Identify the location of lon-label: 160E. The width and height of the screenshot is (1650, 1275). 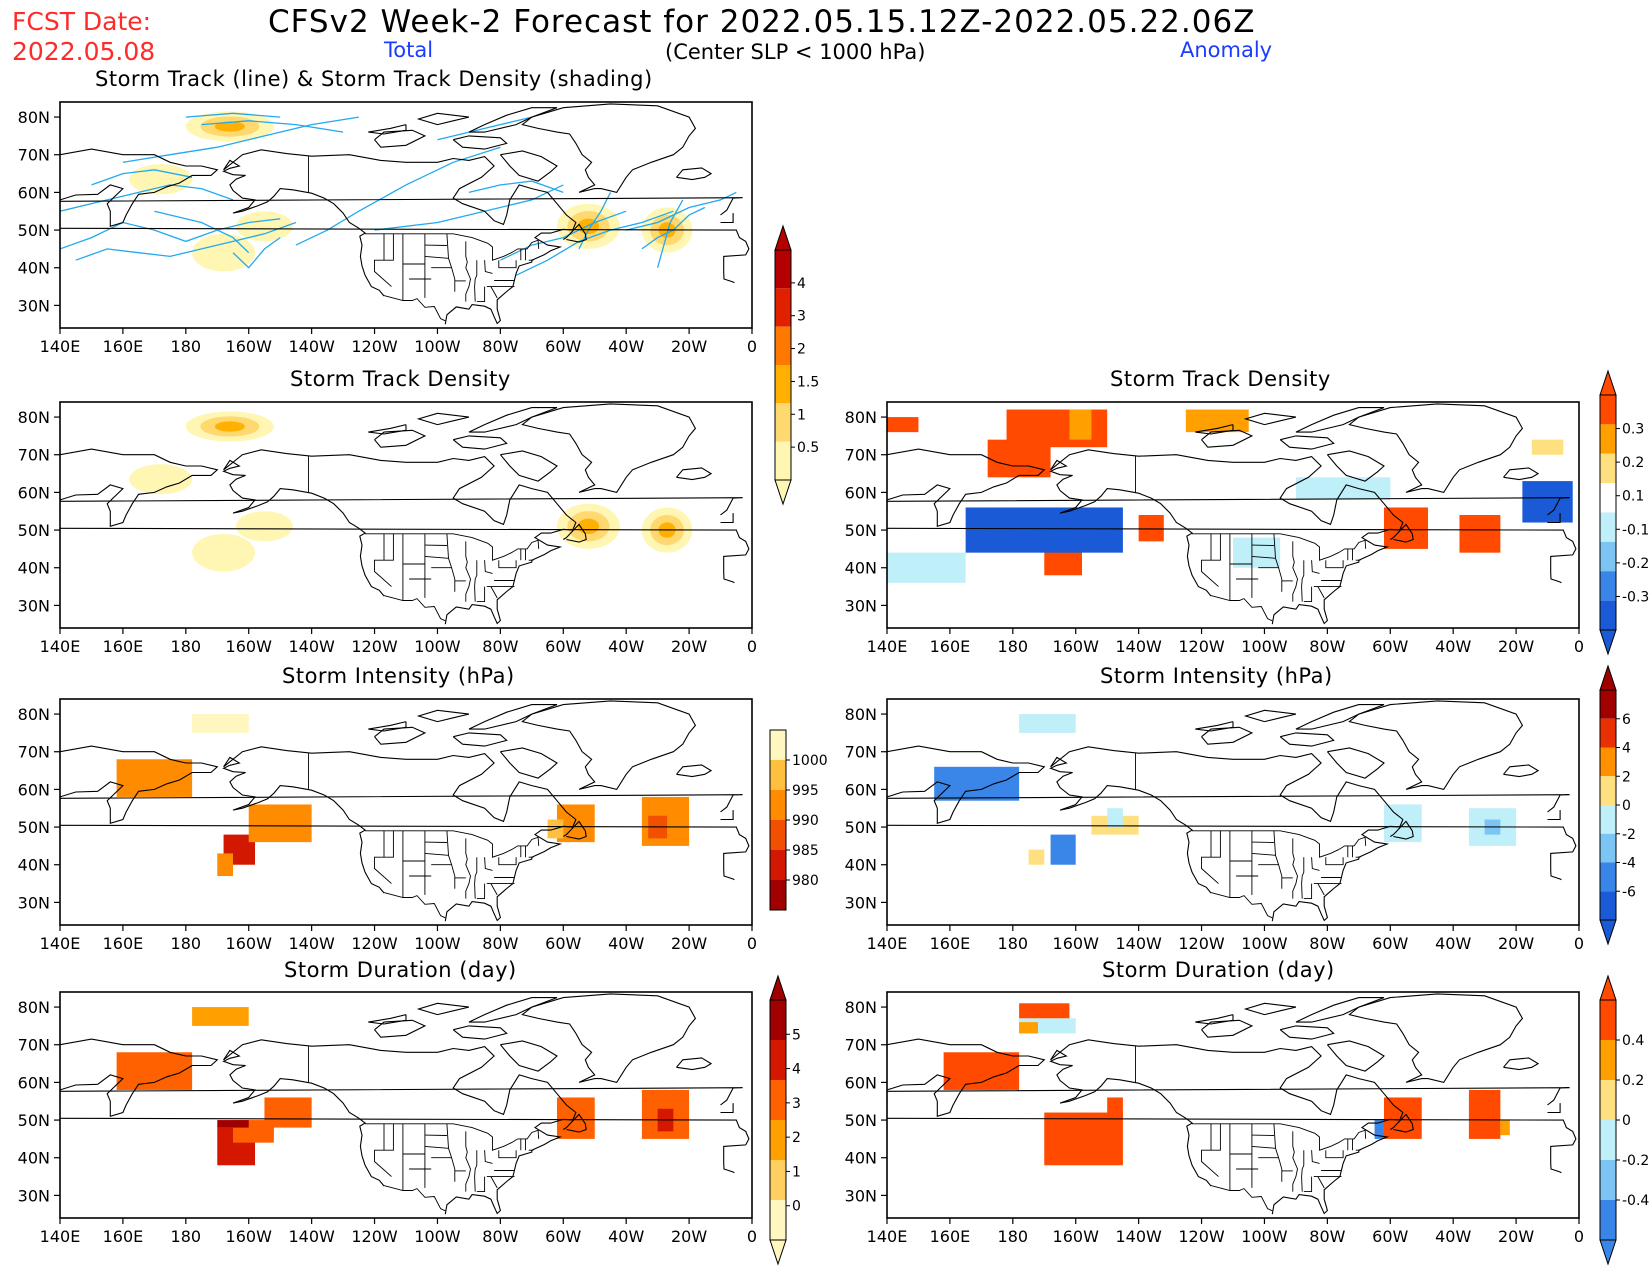
(950, 646).